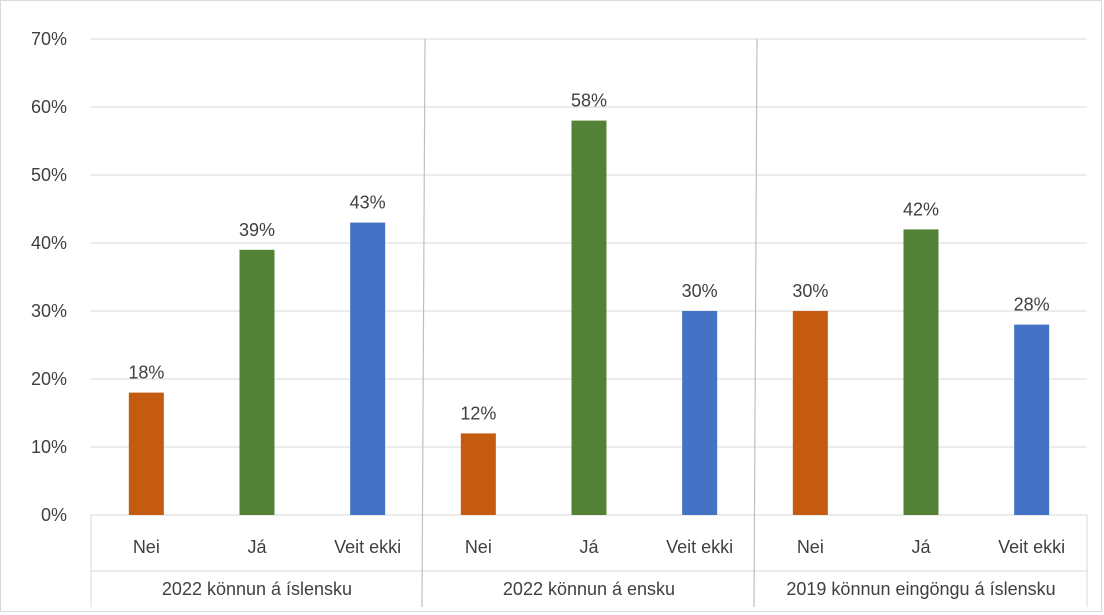  What do you see at coordinates (54, 515) in the screenshot?
I see `y-tick-label: 0%` at bounding box center [54, 515].